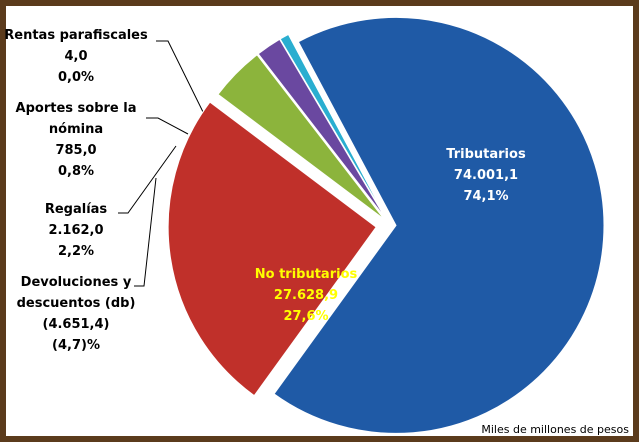  Describe the element at coordinates (76, 171) in the screenshot. I see `slice-percent: 0,8%` at that location.